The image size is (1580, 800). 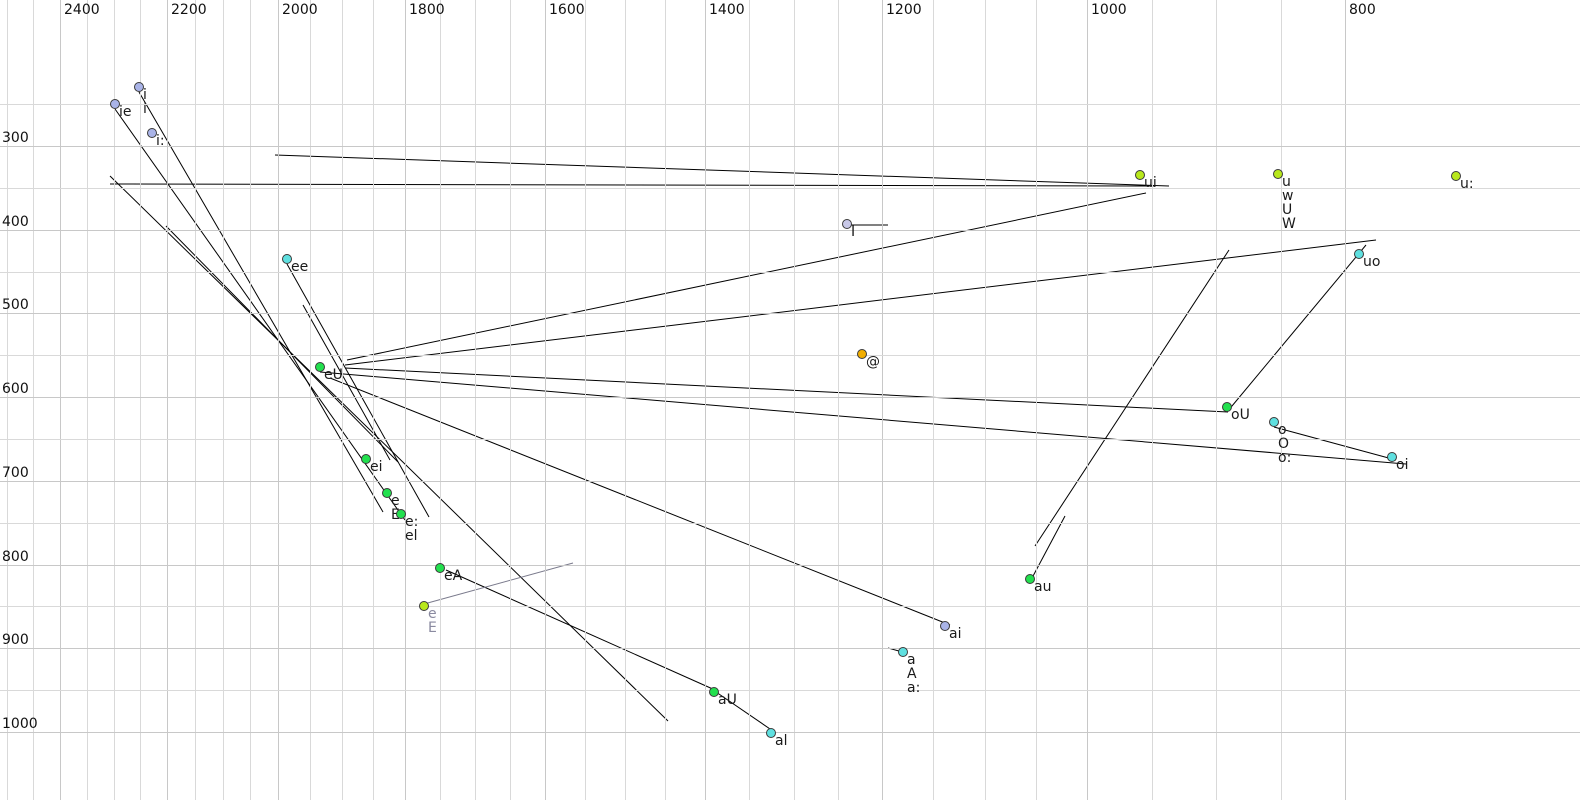 What do you see at coordinates (1392, 457) in the screenshot?
I see `data-point-oi` at bounding box center [1392, 457].